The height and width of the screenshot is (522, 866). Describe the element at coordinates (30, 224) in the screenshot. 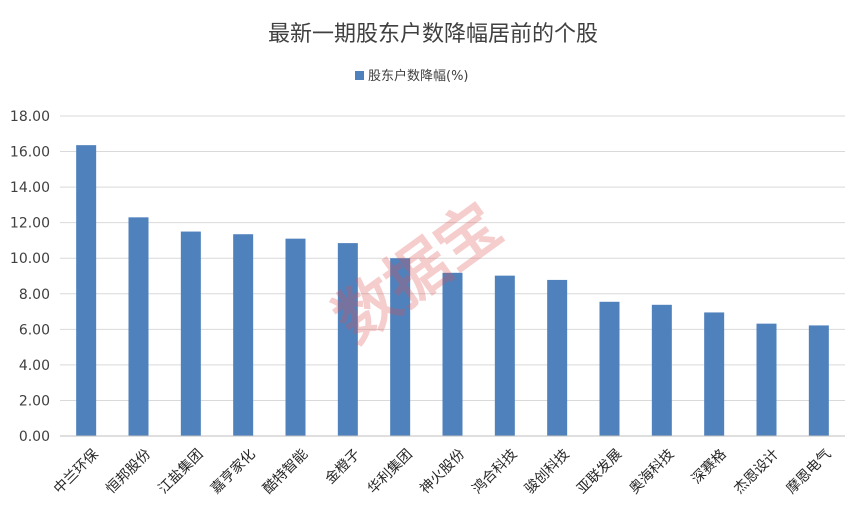

I see `y-tick-label: 12.00` at that location.